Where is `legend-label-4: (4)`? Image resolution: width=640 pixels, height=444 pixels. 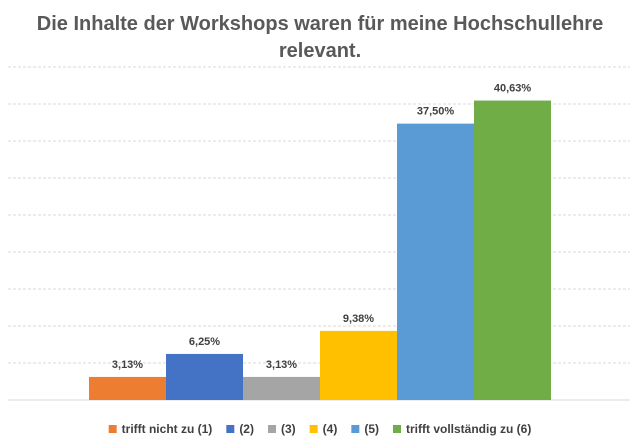
legend-label-4: (4) is located at coordinates (330, 429).